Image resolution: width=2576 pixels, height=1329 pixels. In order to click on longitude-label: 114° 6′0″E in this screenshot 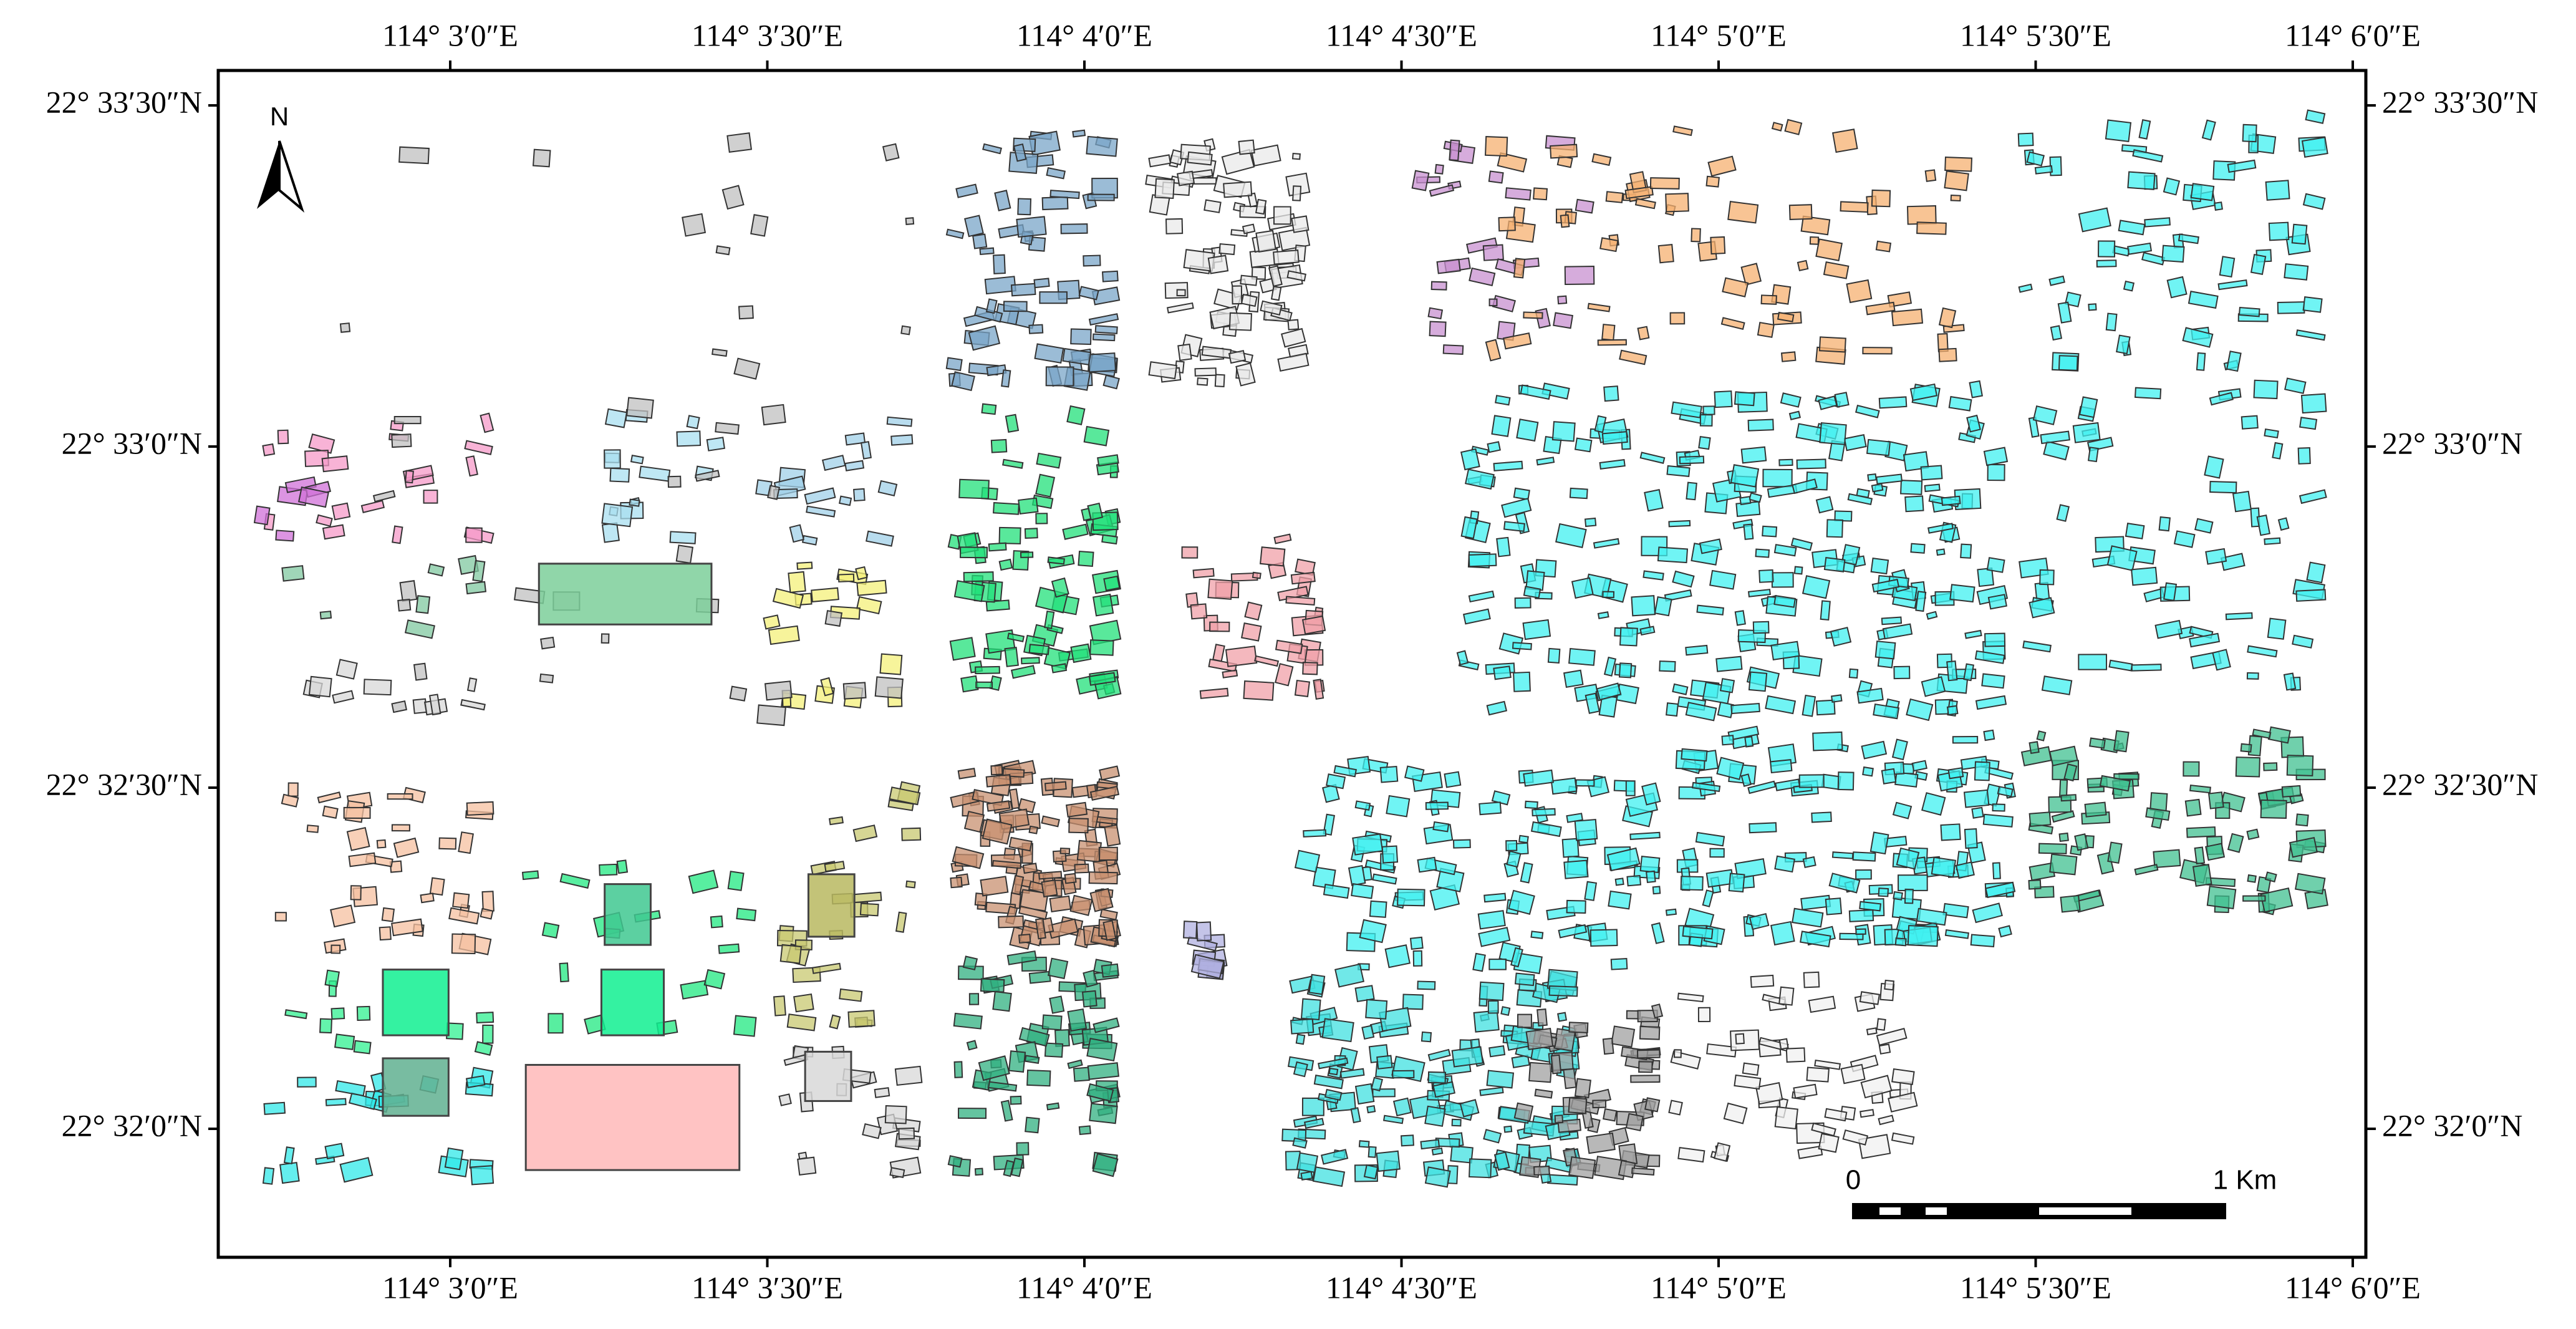, I will do `click(2353, 1287)`.